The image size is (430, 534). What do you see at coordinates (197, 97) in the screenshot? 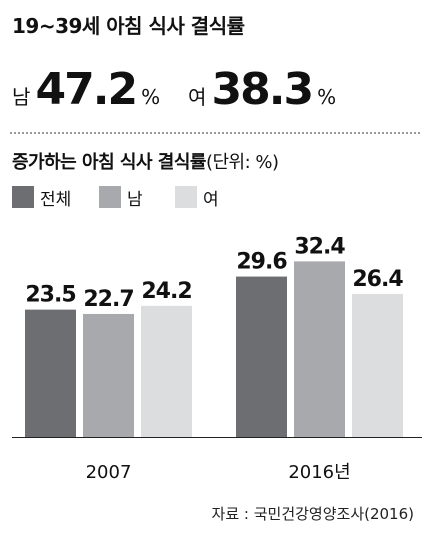
I see `female-rate-label: 여` at bounding box center [197, 97].